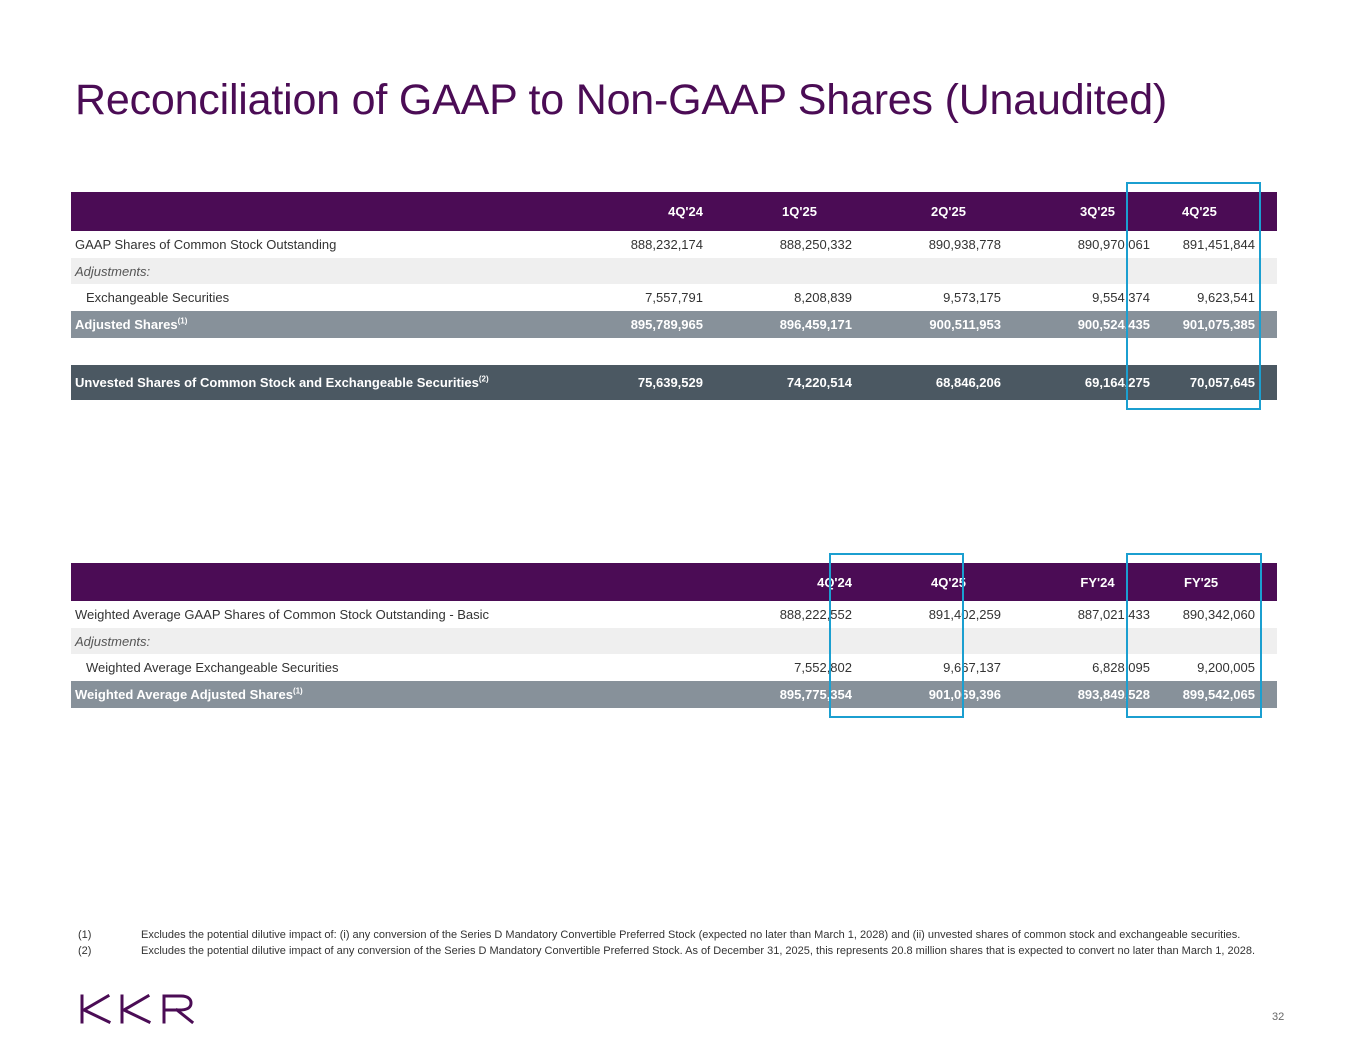 The width and height of the screenshot is (1365, 1055). Describe the element at coordinates (656, 297) in the screenshot. I see `cell-value: 7,557,791` at that location.